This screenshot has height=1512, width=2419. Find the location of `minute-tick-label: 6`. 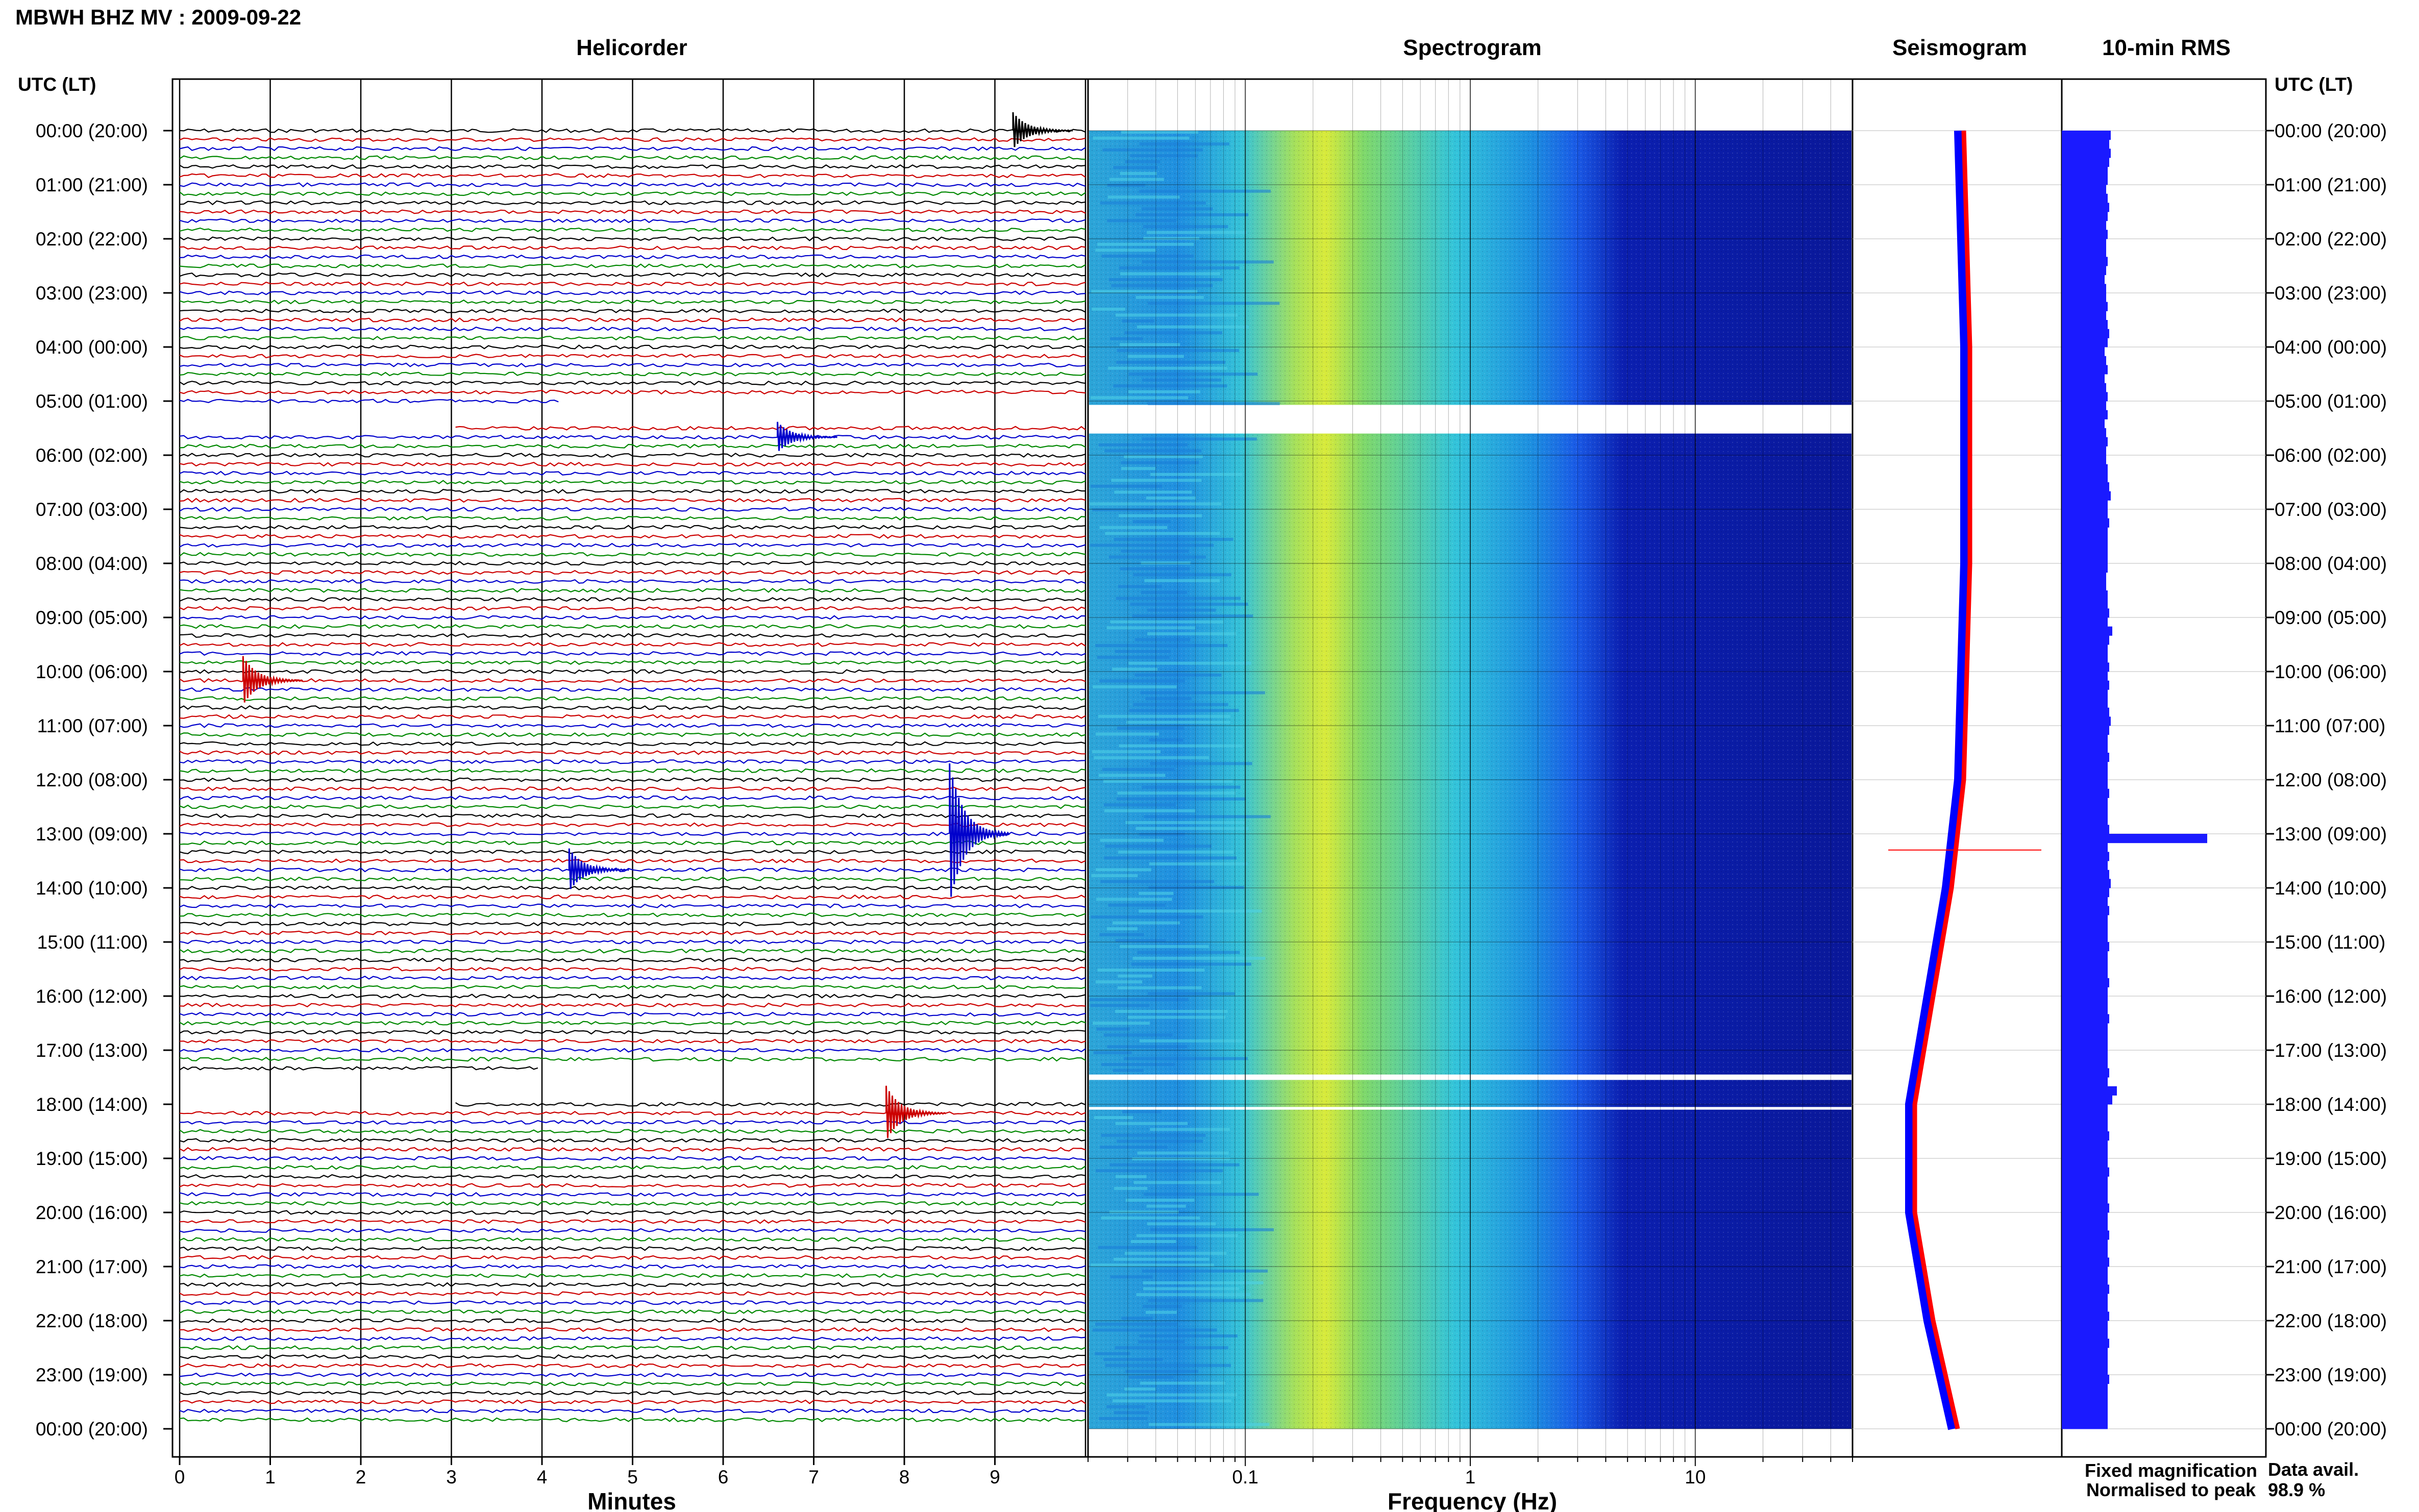

minute-tick-label: 6 is located at coordinates (723, 1477).